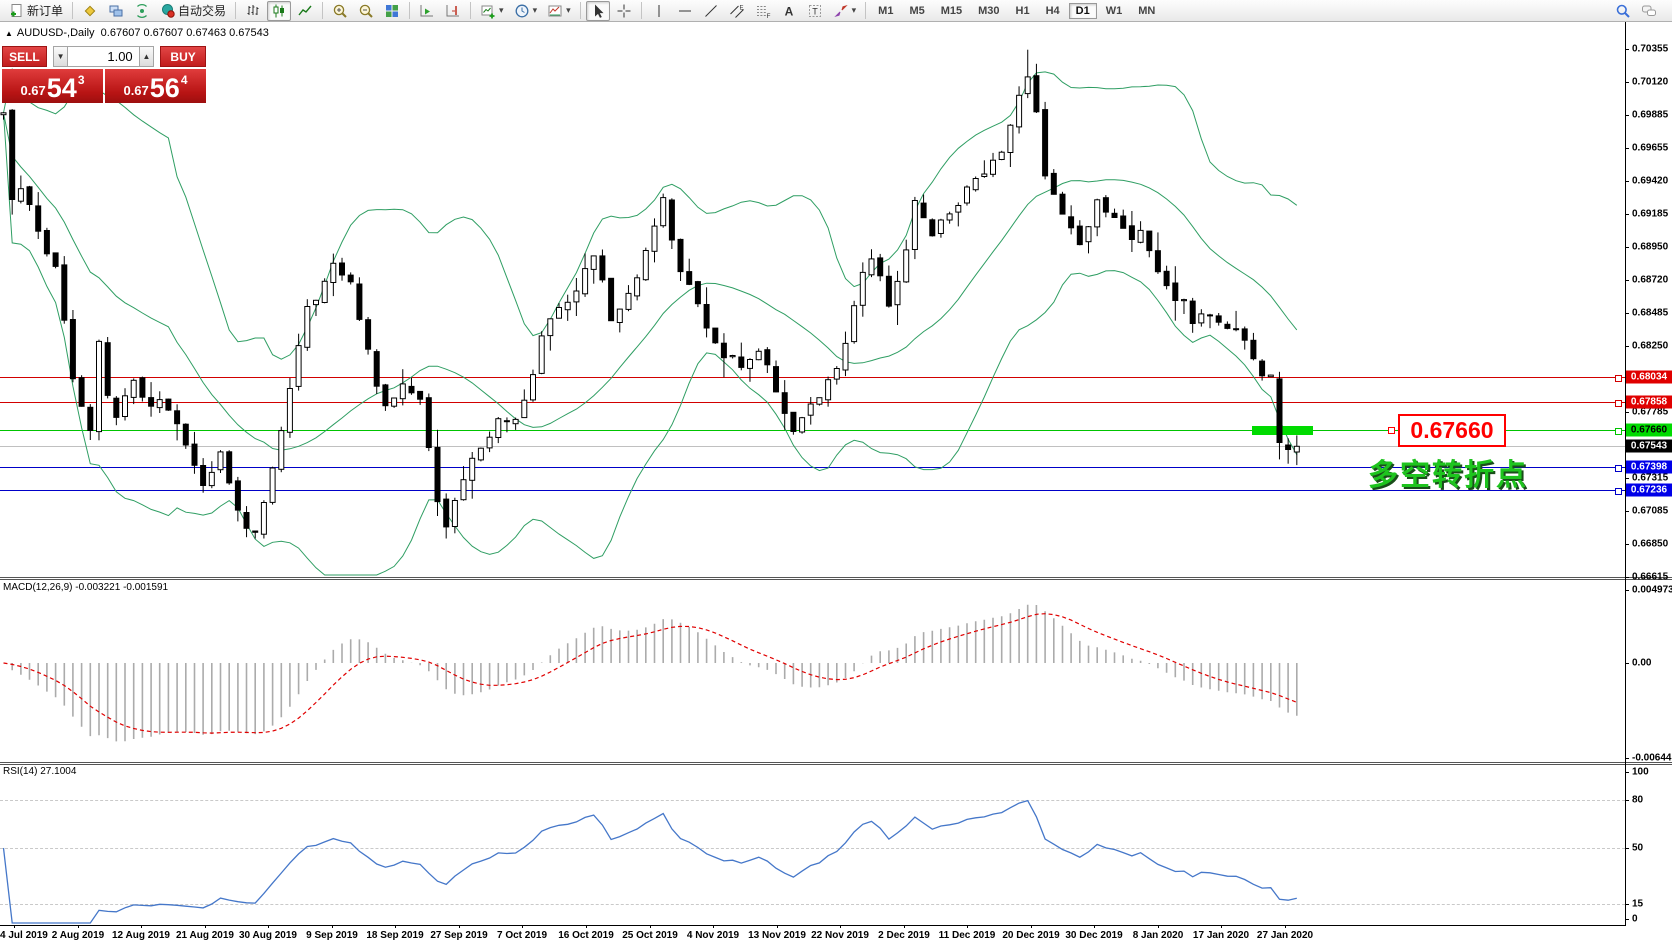 The width and height of the screenshot is (1672, 947). Describe the element at coordinates (146, 56) in the screenshot. I see `volume-increase-button: ▲` at that location.